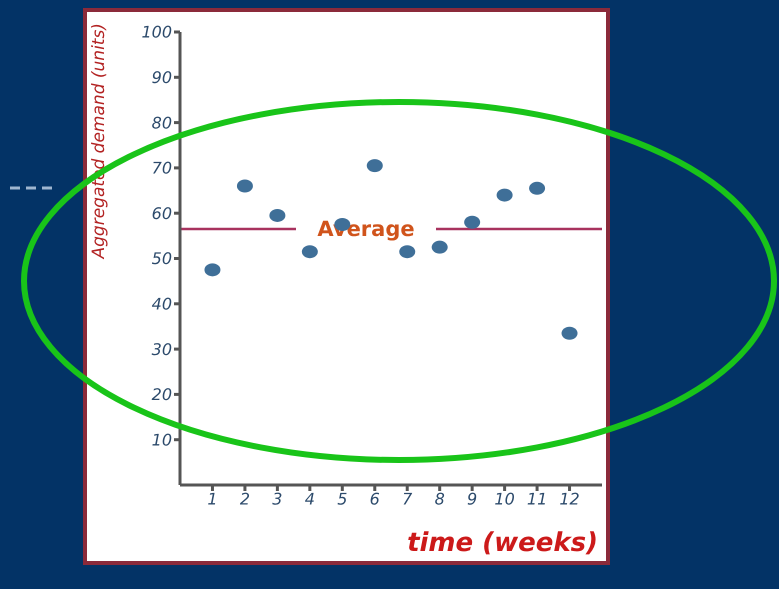 Image resolution: width=779 pixels, height=589 pixels. What do you see at coordinates (537, 498) in the screenshot?
I see `x-tick-label: 11` at bounding box center [537, 498].